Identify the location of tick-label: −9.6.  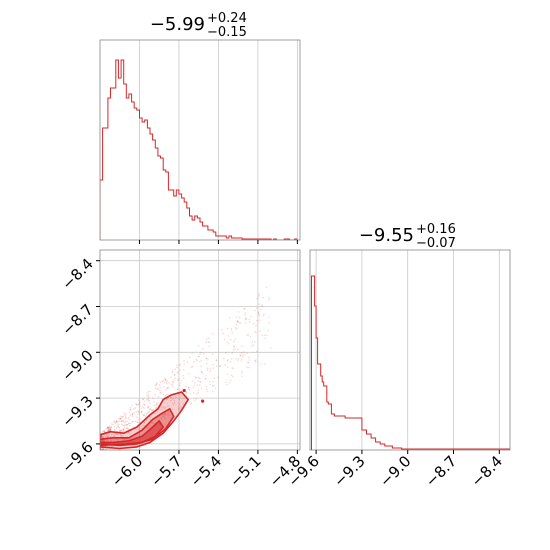
(77, 457).